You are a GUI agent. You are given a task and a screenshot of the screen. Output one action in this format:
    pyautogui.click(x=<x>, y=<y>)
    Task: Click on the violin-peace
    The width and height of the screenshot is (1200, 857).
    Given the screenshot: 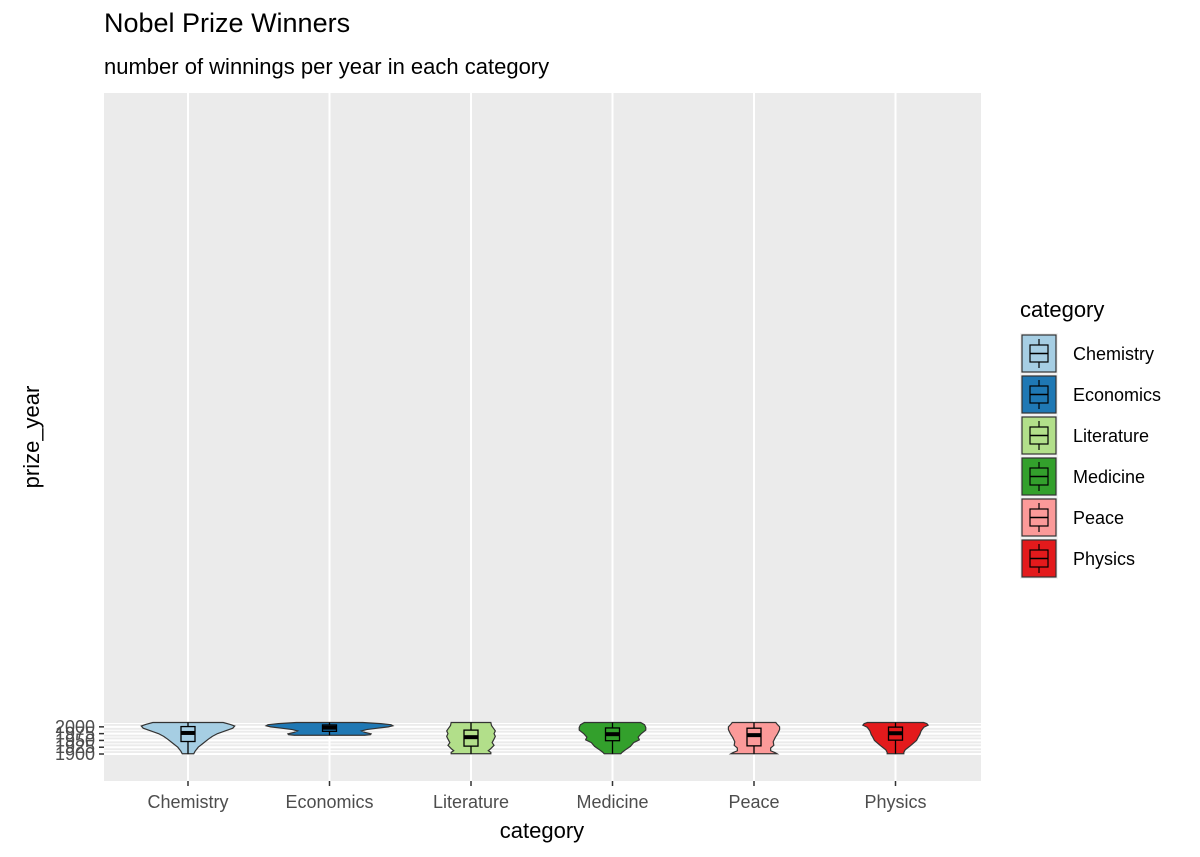 What is the action you would take?
    pyautogui.click(x=754, y=738)
    